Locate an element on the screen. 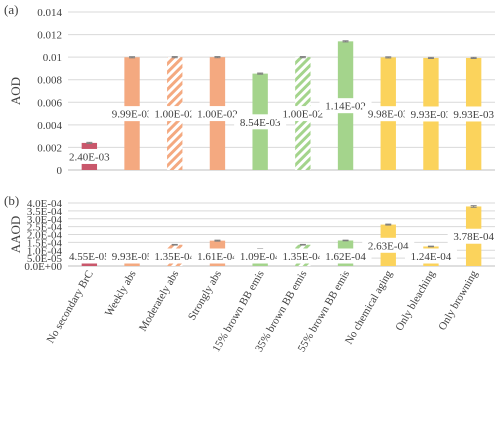 The width and height of the screenshot is (500, 438). category-label: Moderately abs is located at coordinates (159, 301).